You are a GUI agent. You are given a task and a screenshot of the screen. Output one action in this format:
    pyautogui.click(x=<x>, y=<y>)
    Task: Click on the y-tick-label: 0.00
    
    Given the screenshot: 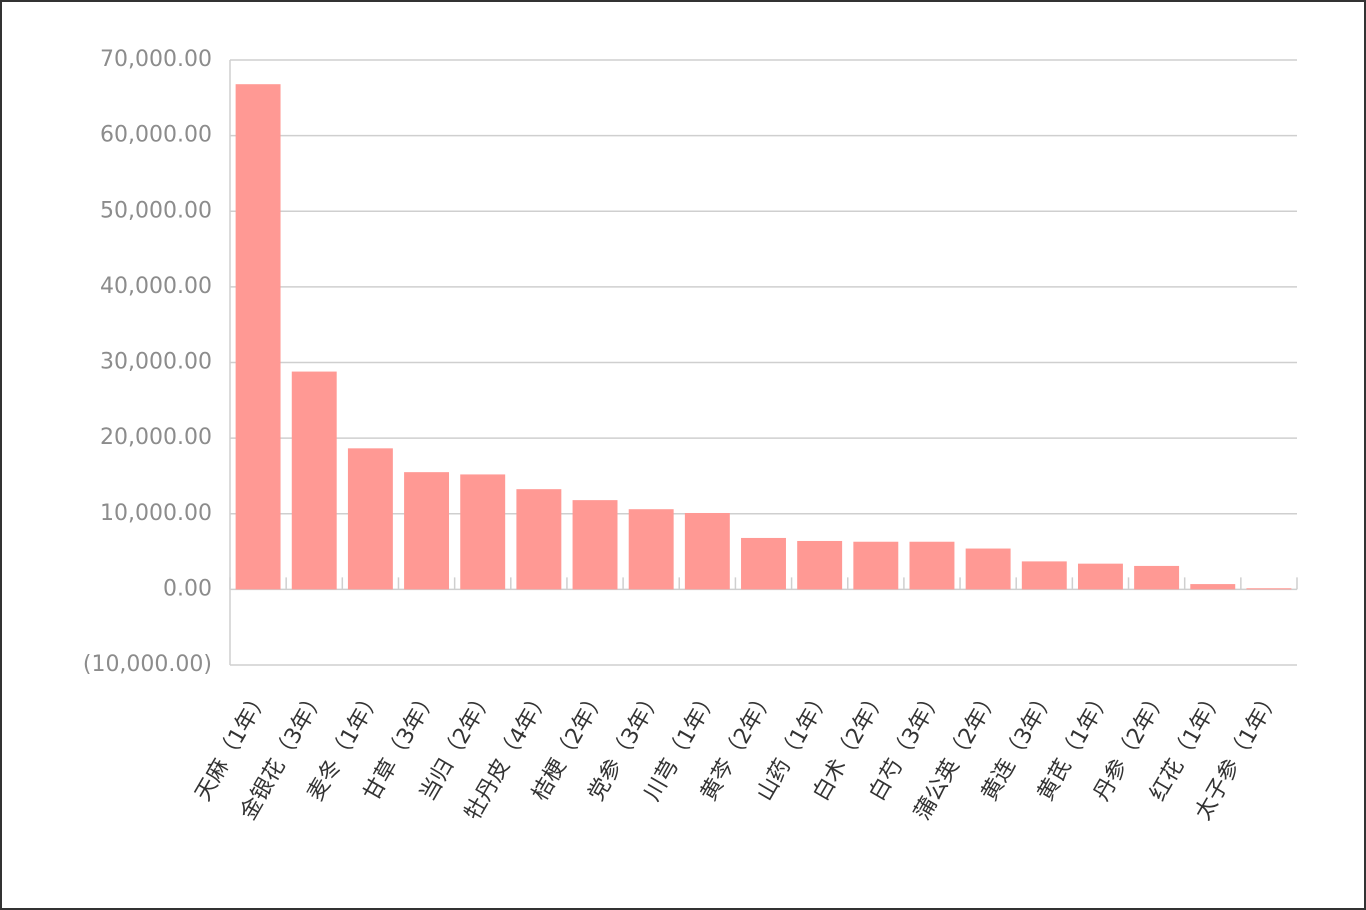 What is the action you would take?
    pyautogui.click(x=187, y=588)
    